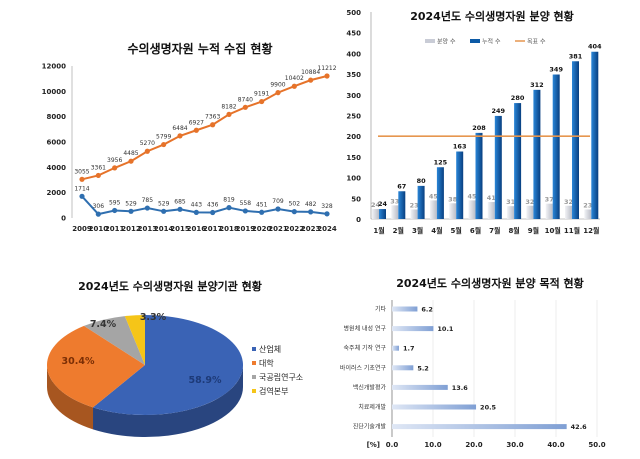 Image resolution: width=640 pixels, height=459 pixels. Describe the element at coordinates (490, 283) in the screenshot. I see `chart-title: 2024년도 수의생명자원 분양 목적 현황` at that location.